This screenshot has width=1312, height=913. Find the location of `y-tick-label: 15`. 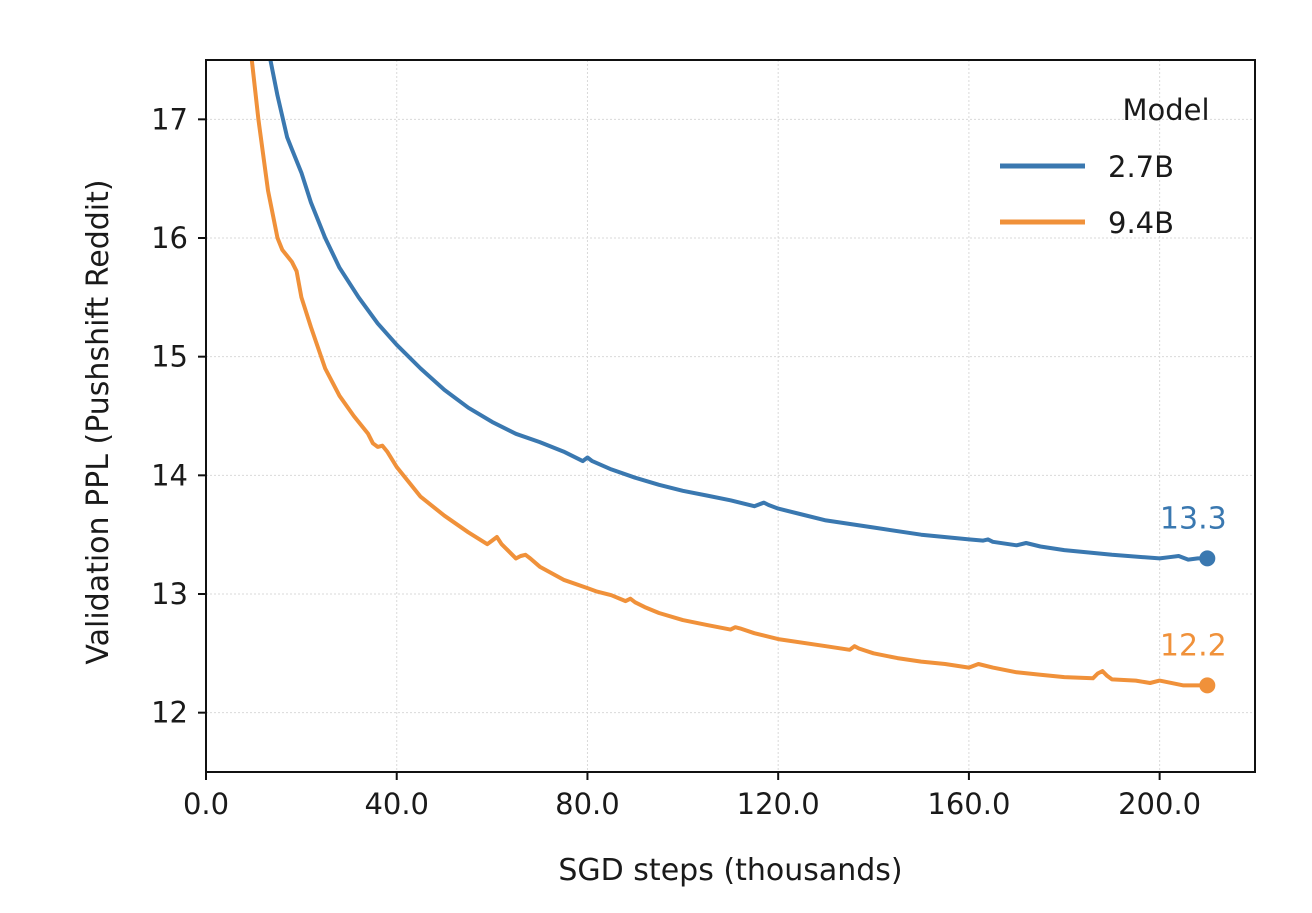

y-tick-label: 15 is located at coordinates (169, 357).